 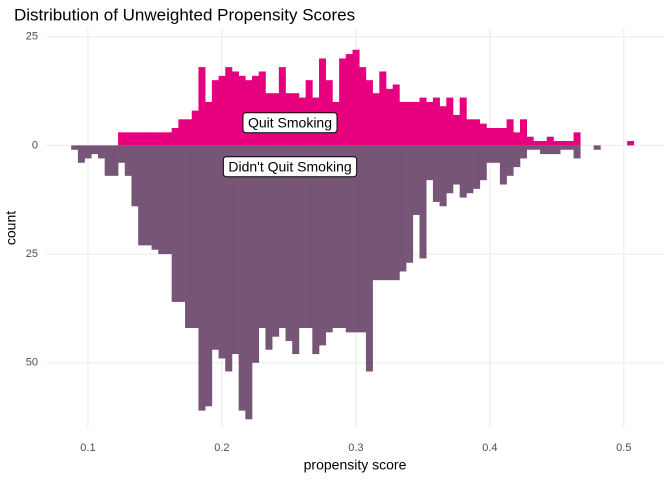 I want to click on x-tick-label: 0.2, so click(x=221, y=448).